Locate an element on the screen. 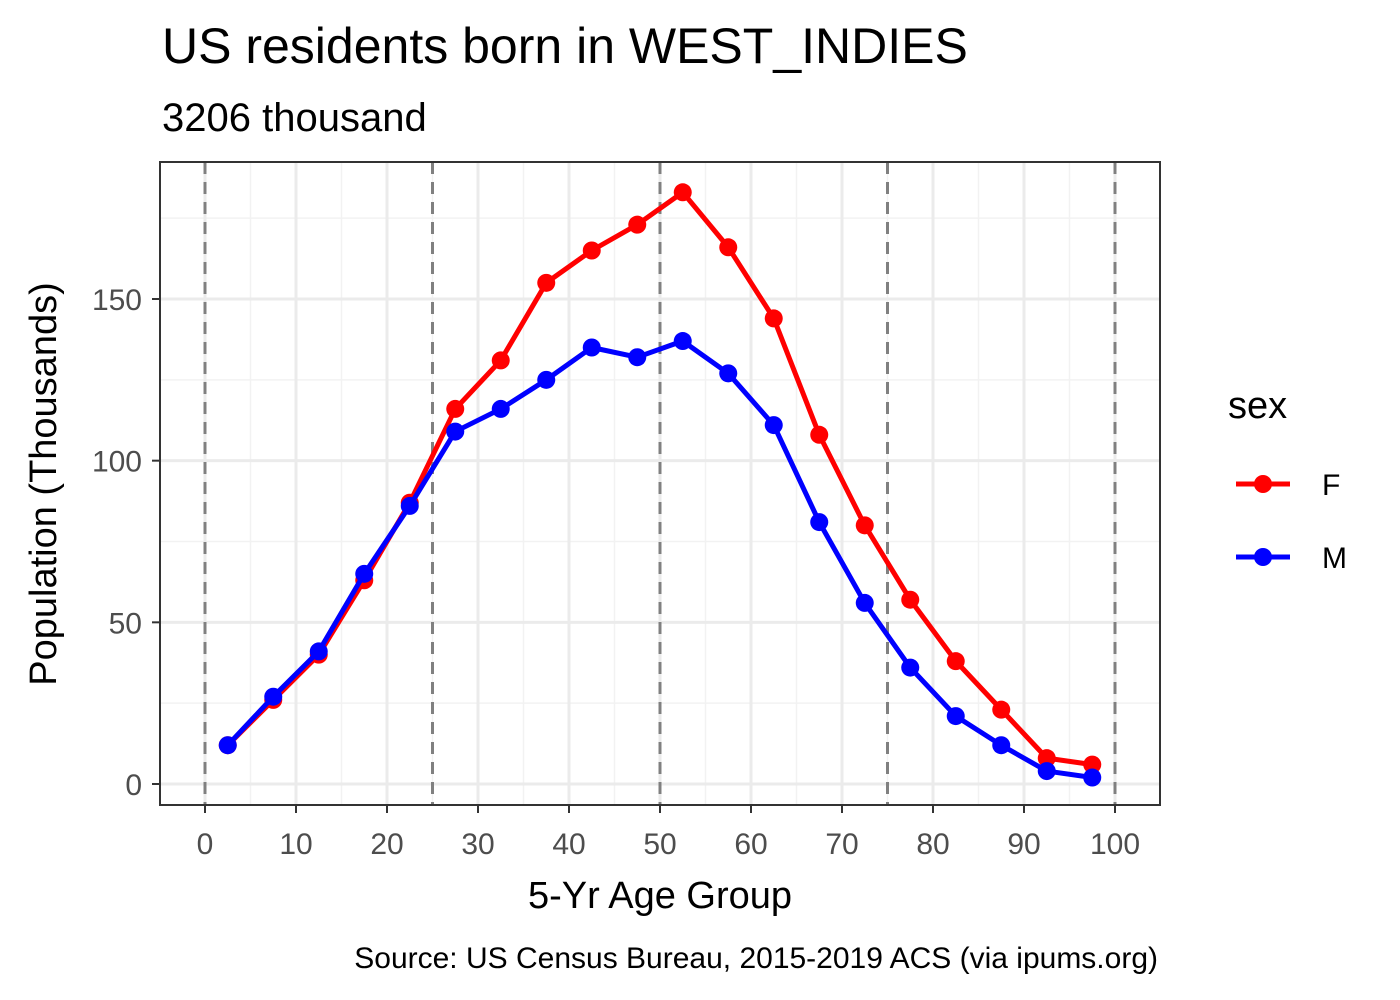  legend-label-M: M is located at coordinates (1334, 558).